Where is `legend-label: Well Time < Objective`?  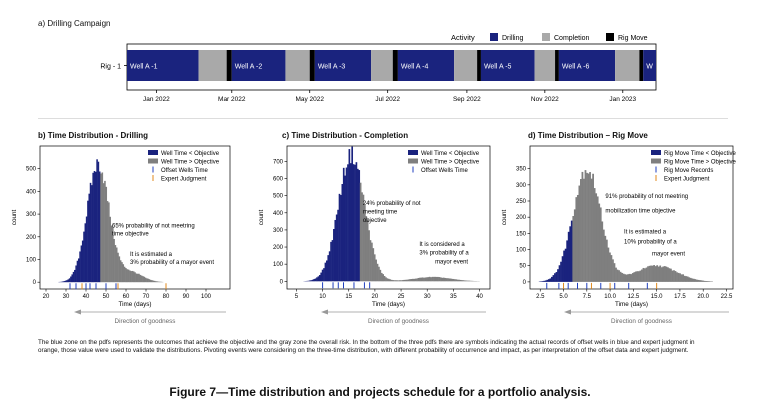
legend-label: Well Time < Objective is located at coordinates (450, 154).